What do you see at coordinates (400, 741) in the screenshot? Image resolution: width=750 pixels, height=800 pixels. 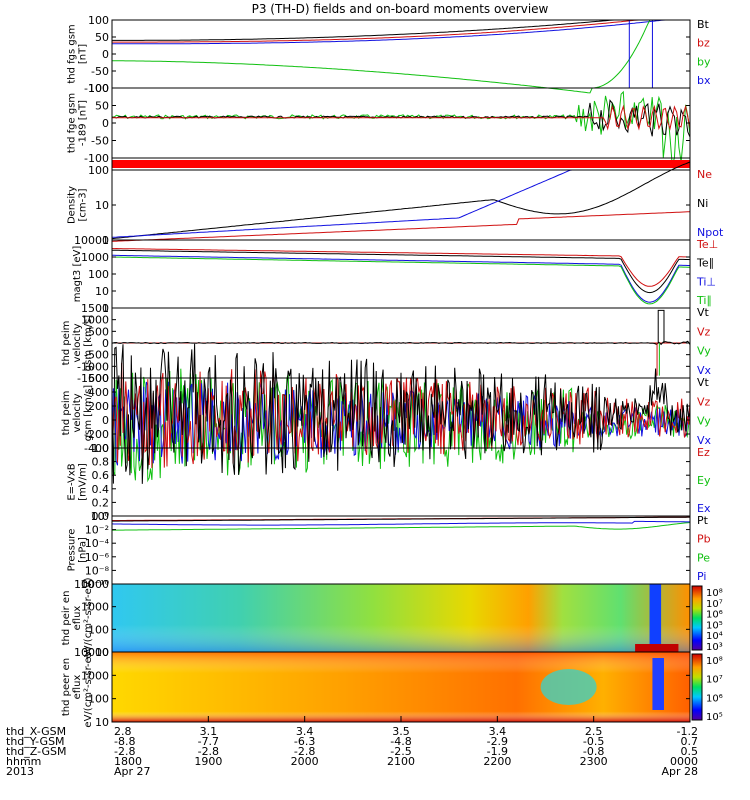 I see `y-gsm-3: -4.8` at bounding box center [400, 741].